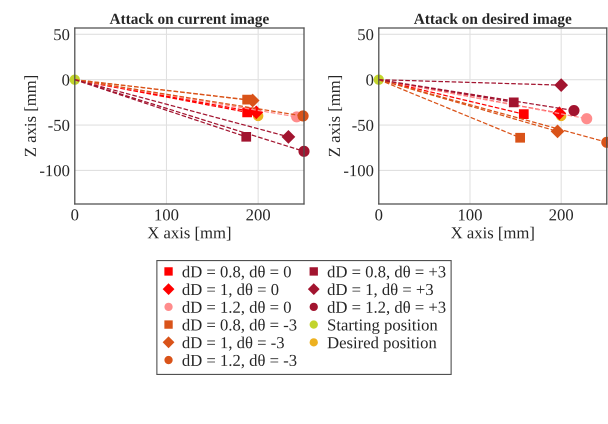 Image resolution: width=608 pixels, height=424 pixels. Describe the element at coordinates (493, 20) in the screenshot. I see `chart-title: Attack on desired image` at that location.